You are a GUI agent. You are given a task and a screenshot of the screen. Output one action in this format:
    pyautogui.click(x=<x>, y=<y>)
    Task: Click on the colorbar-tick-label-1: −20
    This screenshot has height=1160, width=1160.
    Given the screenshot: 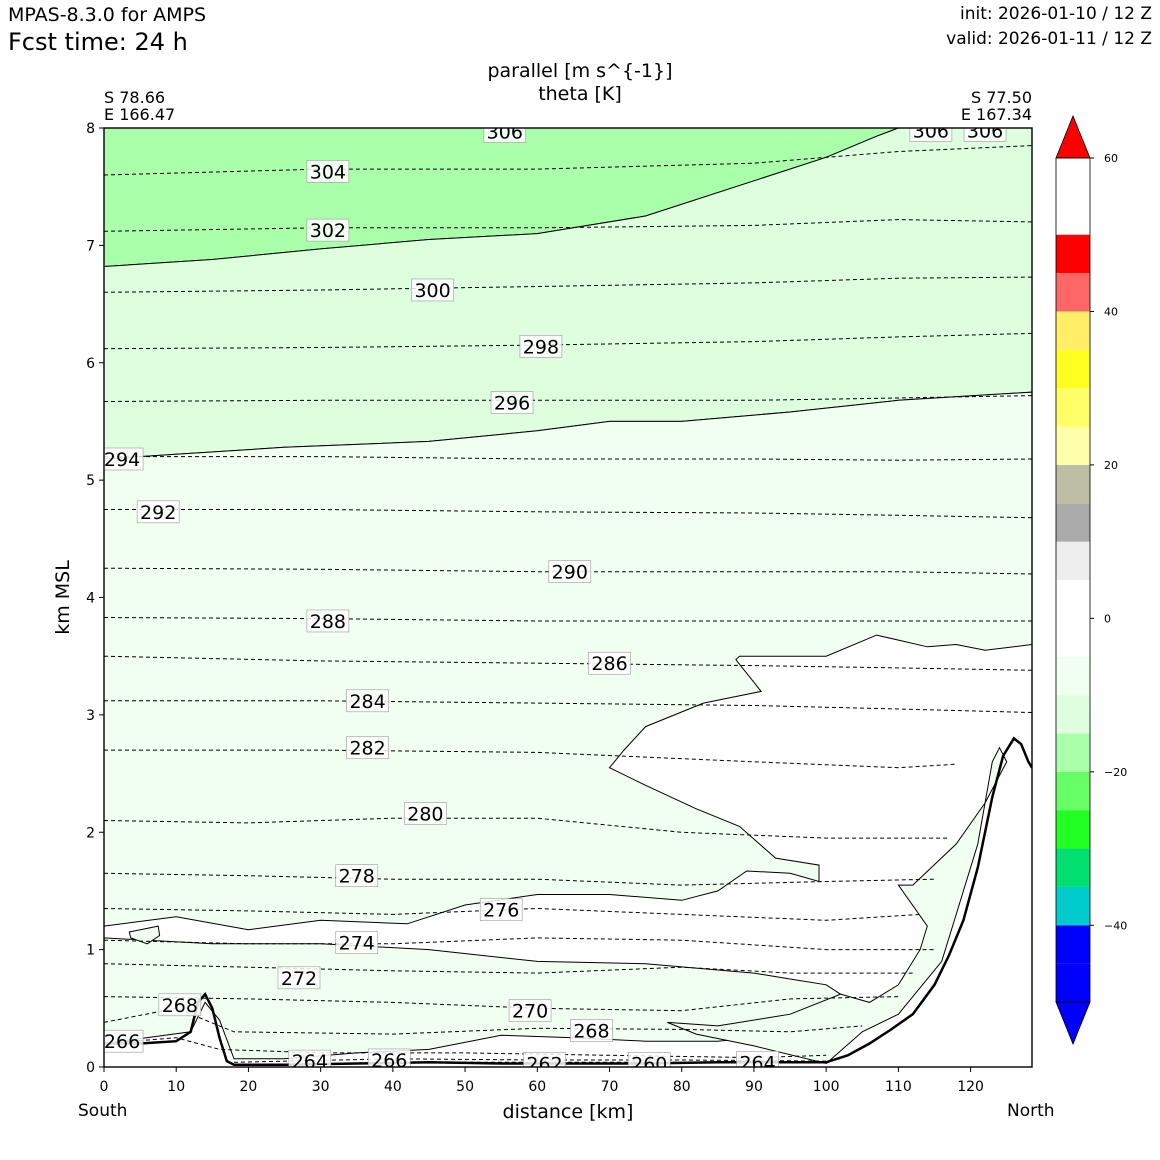 What is the action you would take?
    pyautogui.click(x=1115, y=772)
    